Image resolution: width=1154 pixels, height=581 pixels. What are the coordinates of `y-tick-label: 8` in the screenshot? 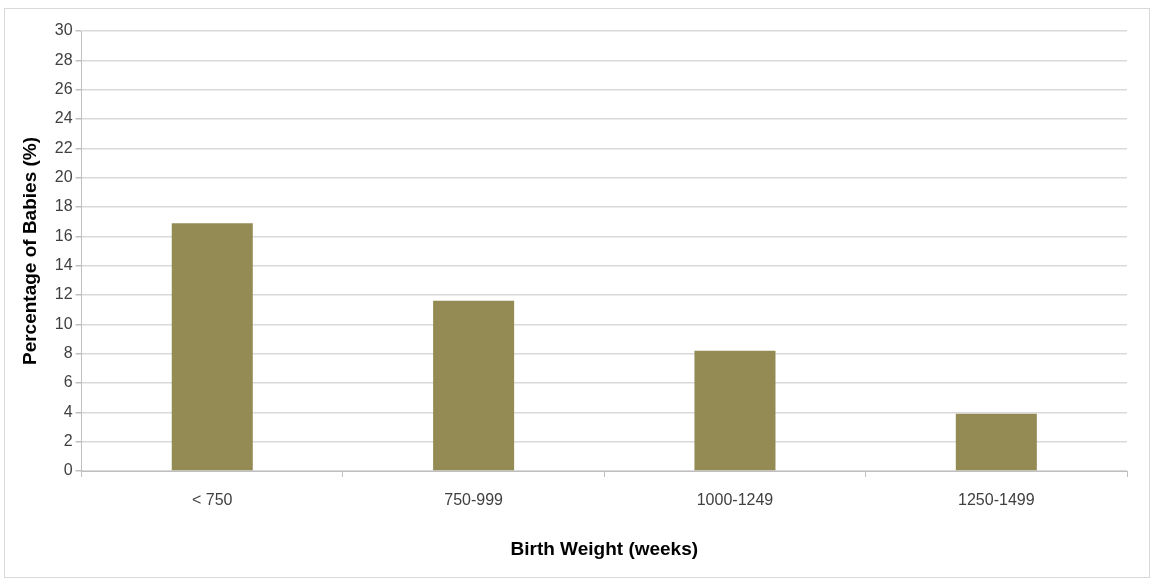 It's located at (68, 353).